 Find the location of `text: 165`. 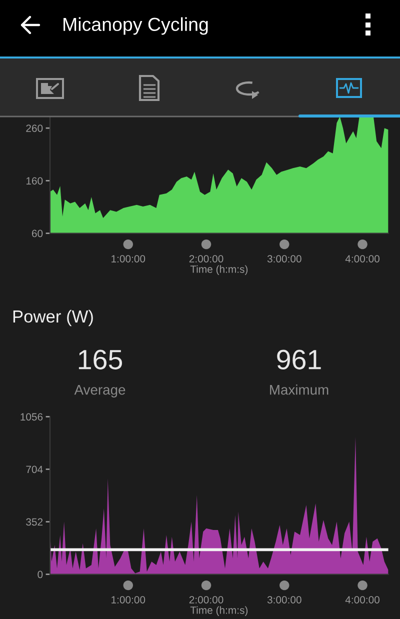

text: 165 is located at coordinates (100, 360).